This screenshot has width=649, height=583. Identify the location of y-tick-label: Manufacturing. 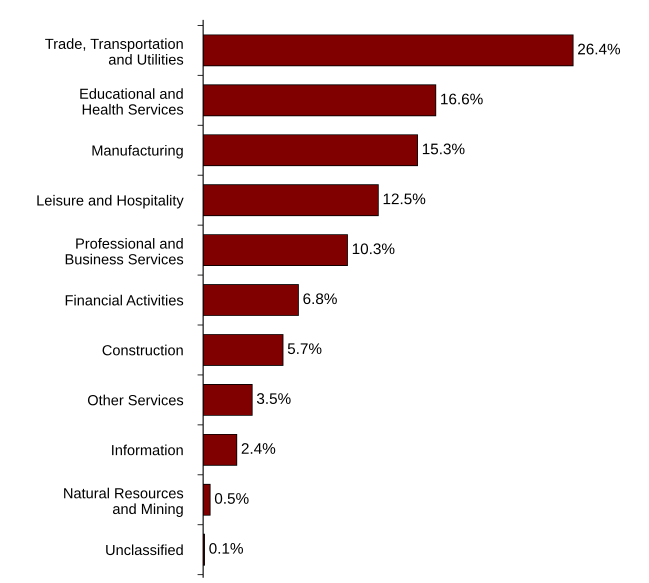
(137, 151).